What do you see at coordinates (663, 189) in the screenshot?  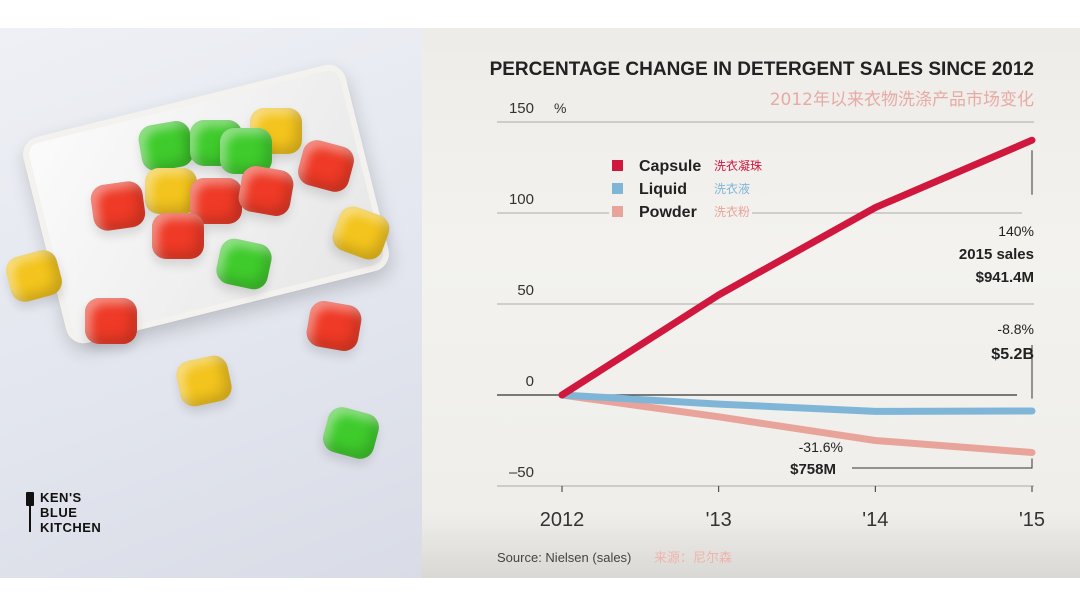 I see `legend-label: Liquid` at bounding box center [663, 189].